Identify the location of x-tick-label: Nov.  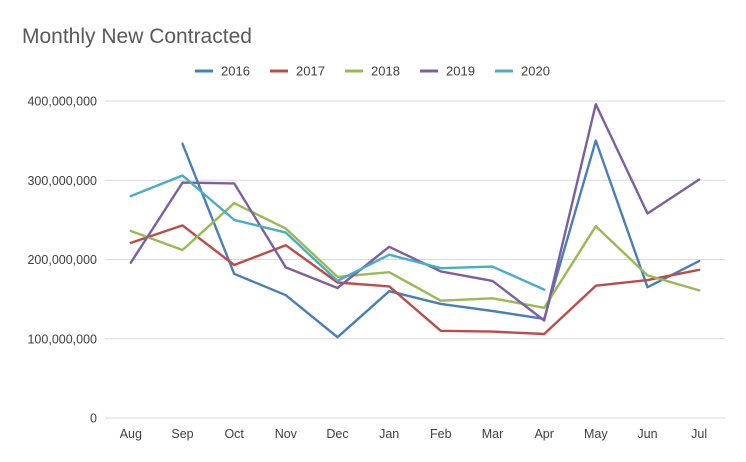
(286, 434).